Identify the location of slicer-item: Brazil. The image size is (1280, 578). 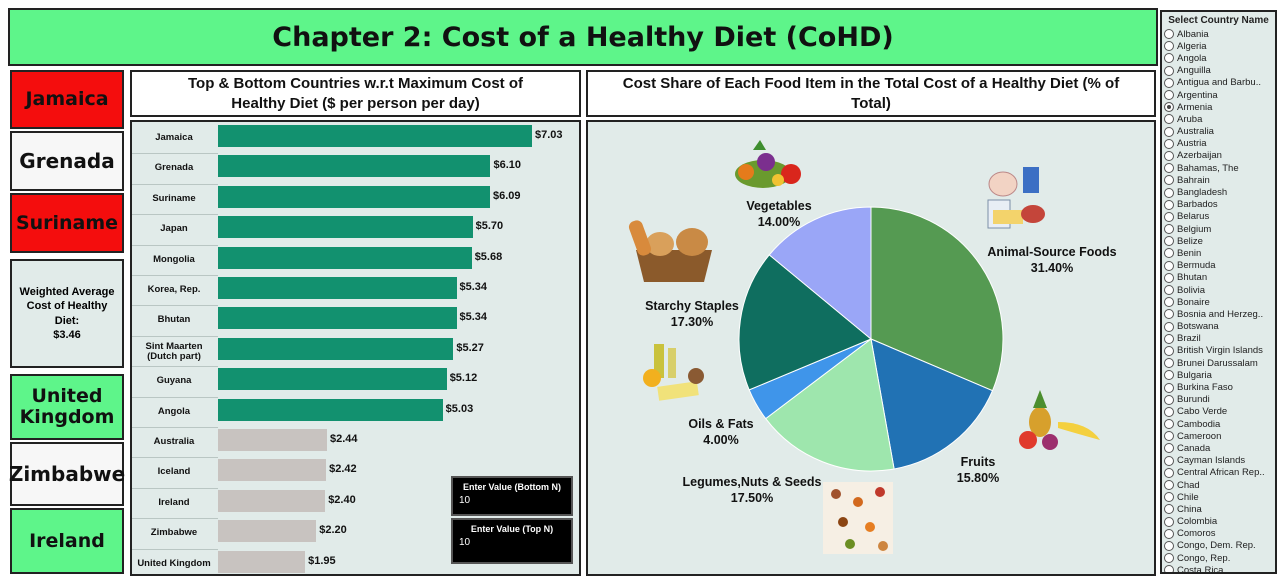
(1218, 339).